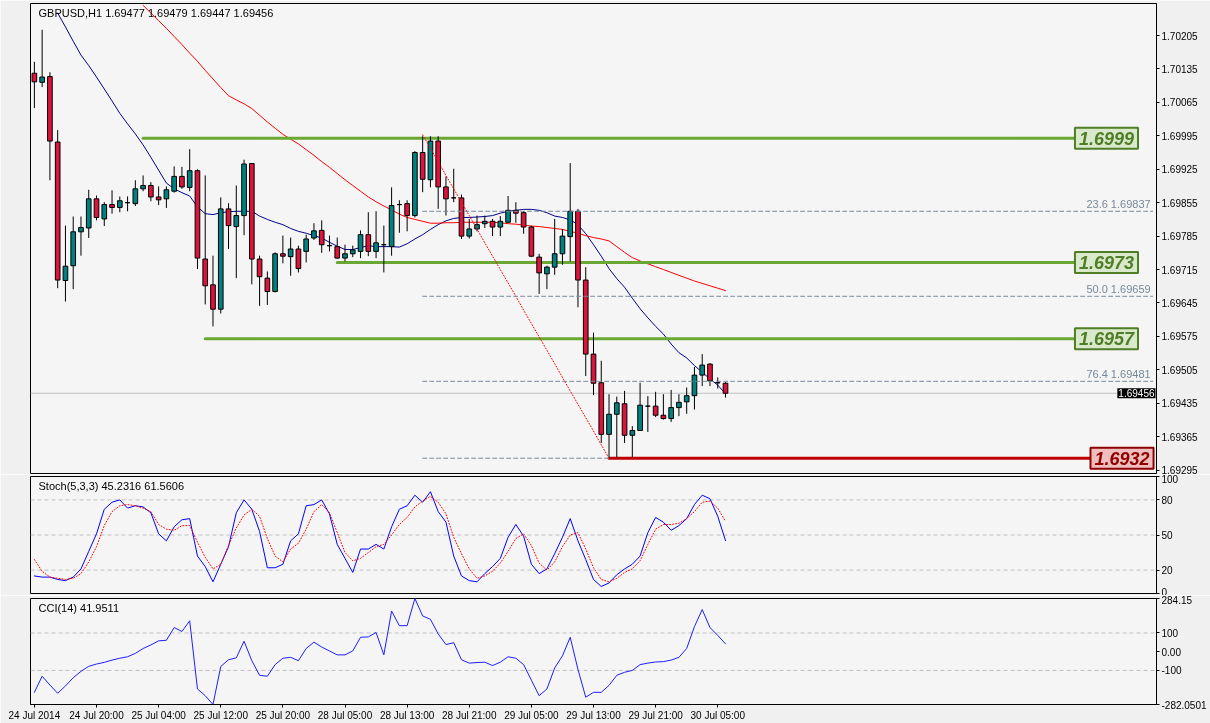 The image size is (1210, 723). I want to click on y-tick-label: 1.69505, so click(1180, 370).